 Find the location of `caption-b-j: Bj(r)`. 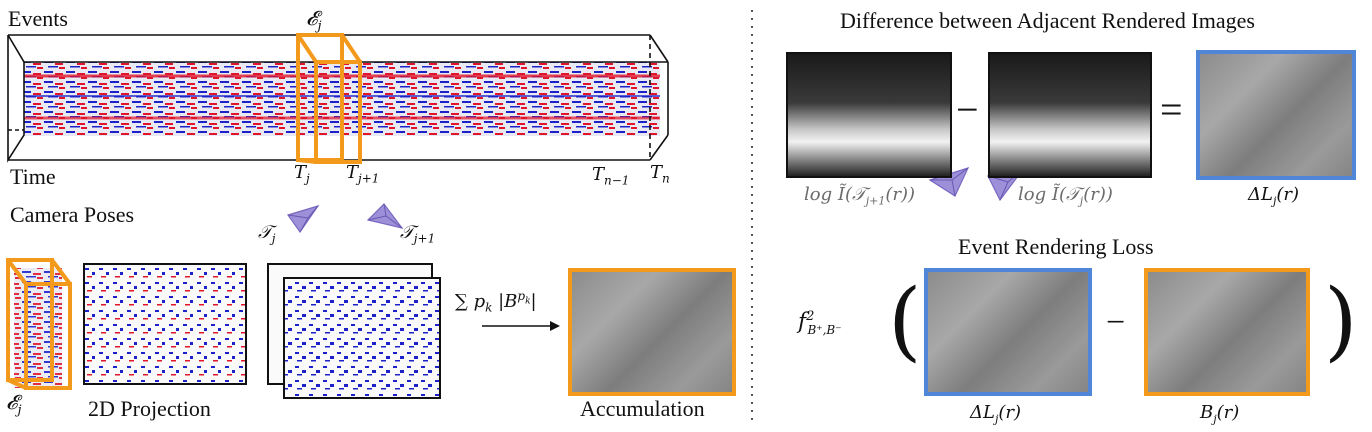

caption-b-j: Bj(r) is located at coordinates (1220, 414).